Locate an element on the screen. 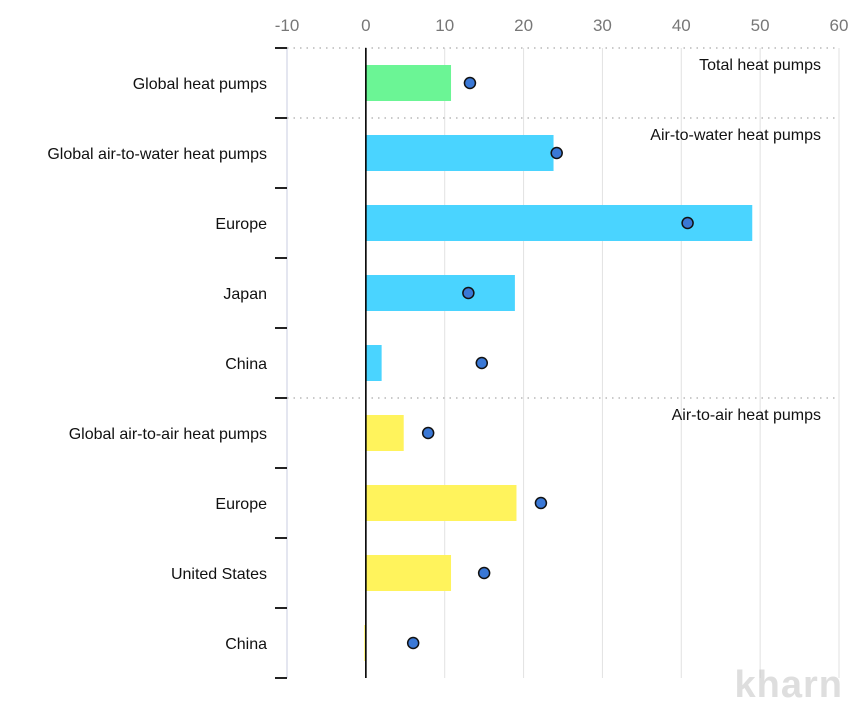  watermark-logo: kharn is located at coordinates (788, 685).